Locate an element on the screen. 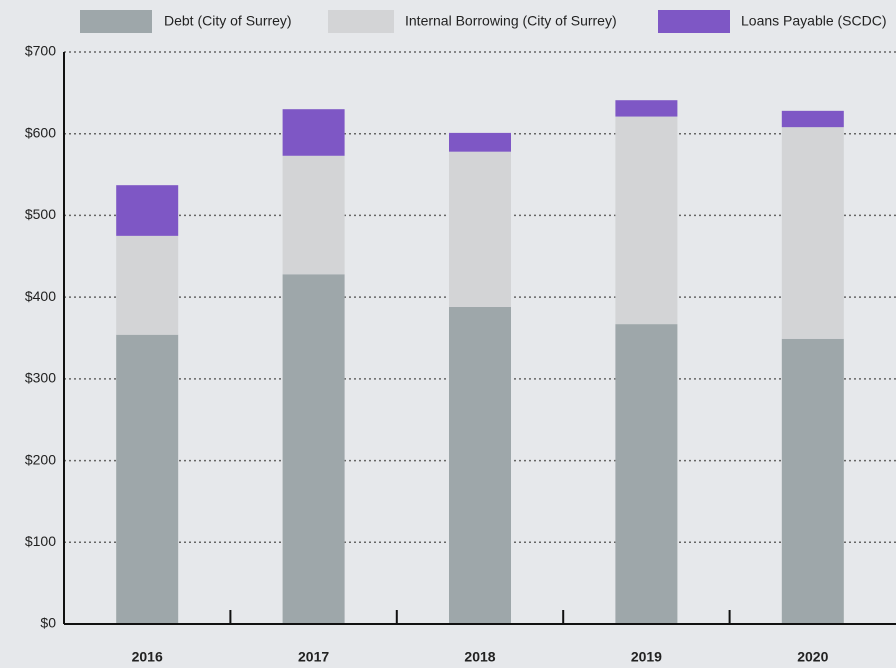 The width and height of the screenshot is (896, 668). x-tick-label: 2016 is located at coordinates (147, 657).